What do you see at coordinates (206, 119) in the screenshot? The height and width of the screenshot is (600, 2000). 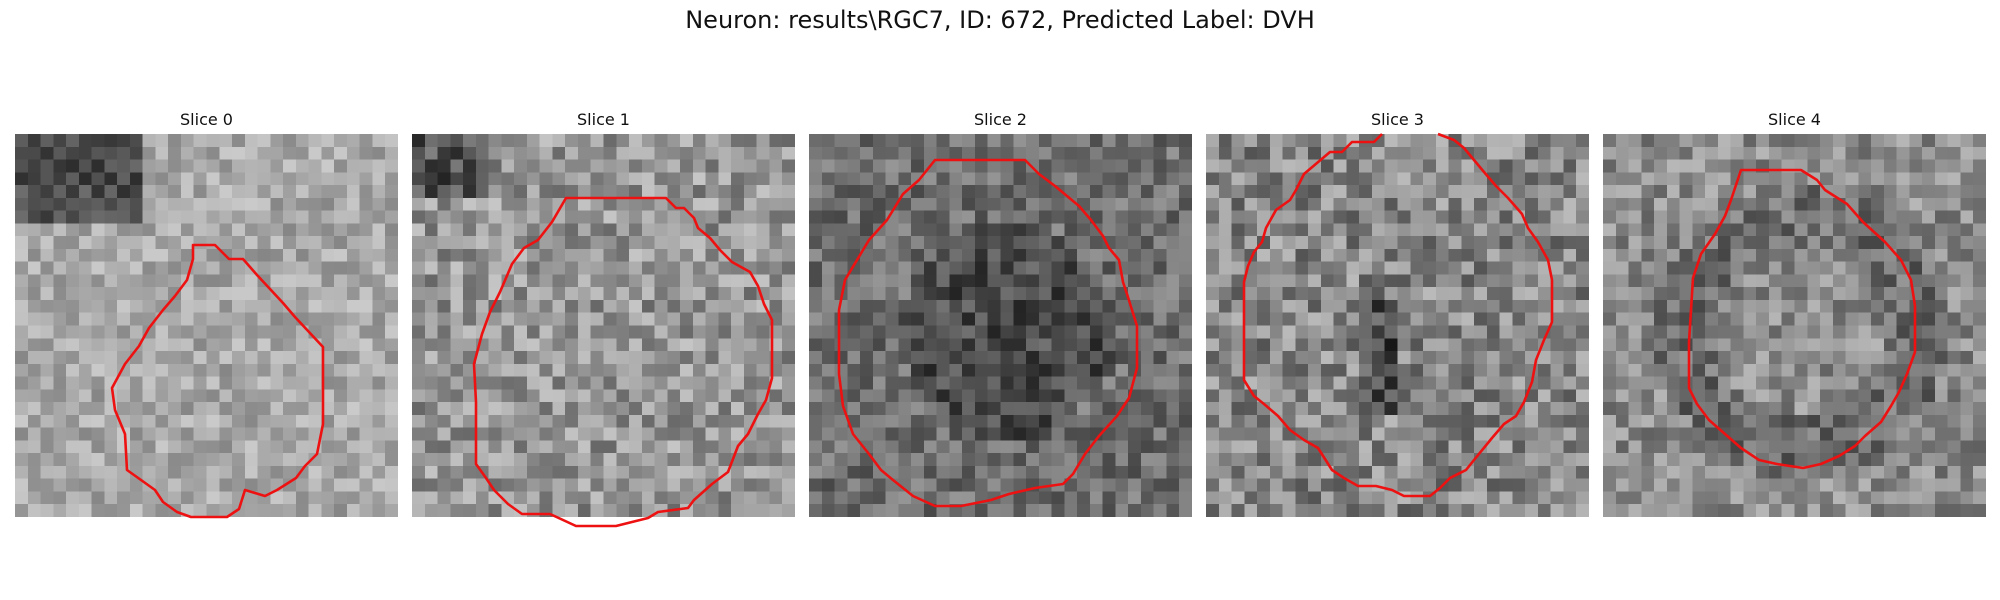 I see `slice-title: Slice 0` at bounding box center [206, 119].